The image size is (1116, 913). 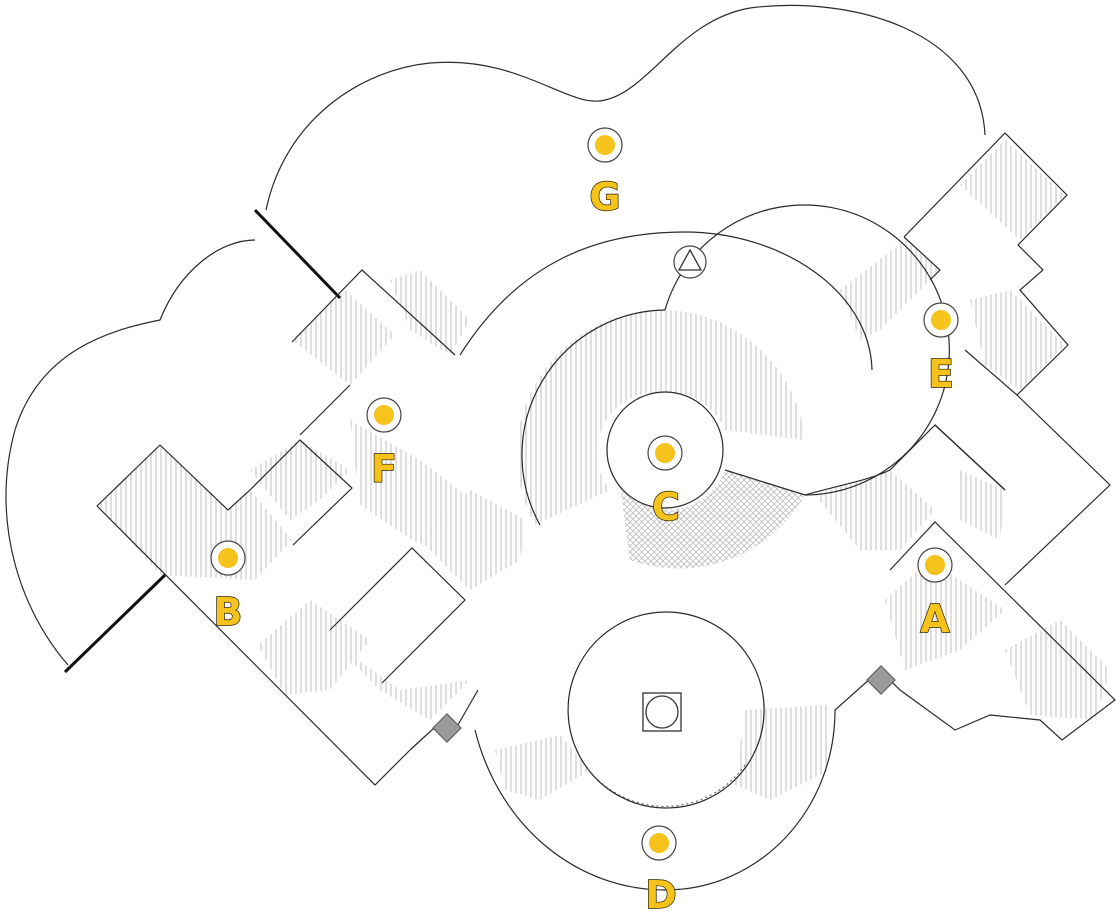 I want to click on point-g-label: G, so click(x=604, y=197).